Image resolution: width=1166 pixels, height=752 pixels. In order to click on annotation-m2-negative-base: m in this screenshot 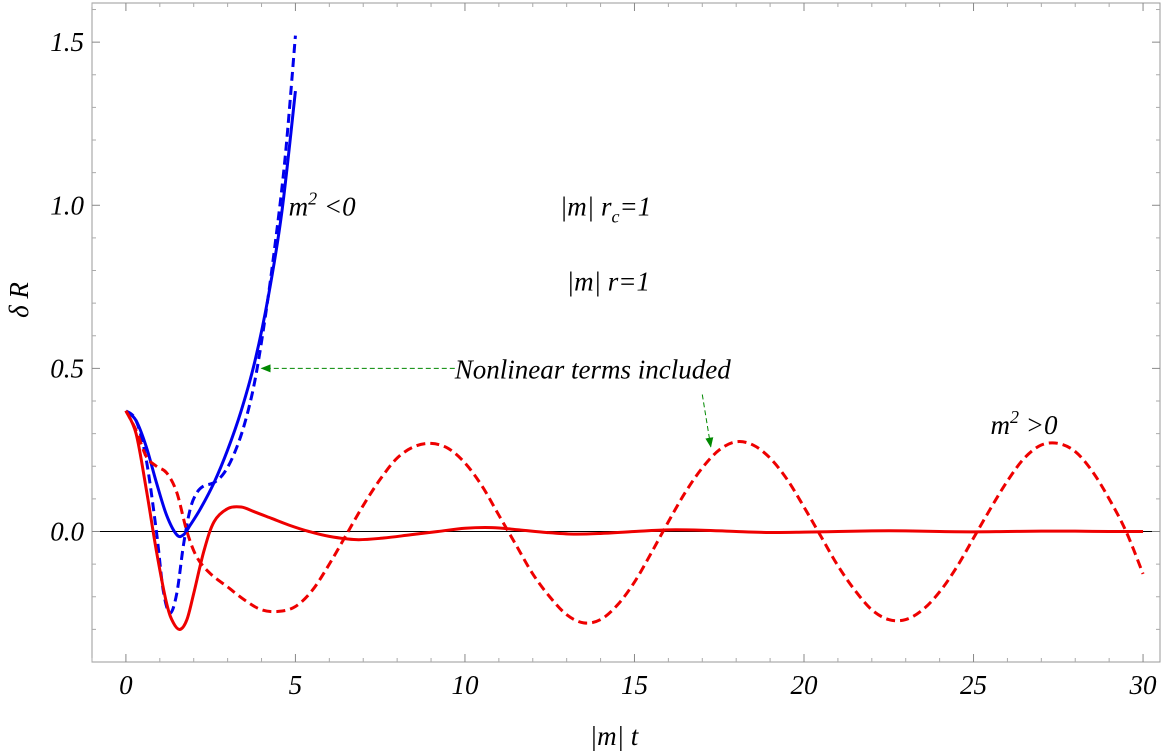, I will do `click(299, 206)`.